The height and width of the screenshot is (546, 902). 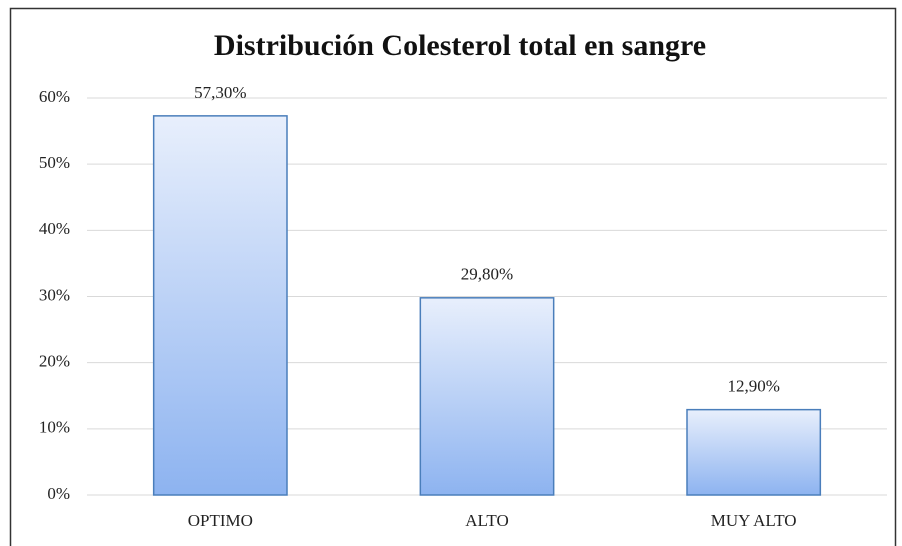 What do you see at coordinates (754, 520) in the screenshot?
I see `x-tick-label: MUY ALTO` at bounding box center [754, 520].